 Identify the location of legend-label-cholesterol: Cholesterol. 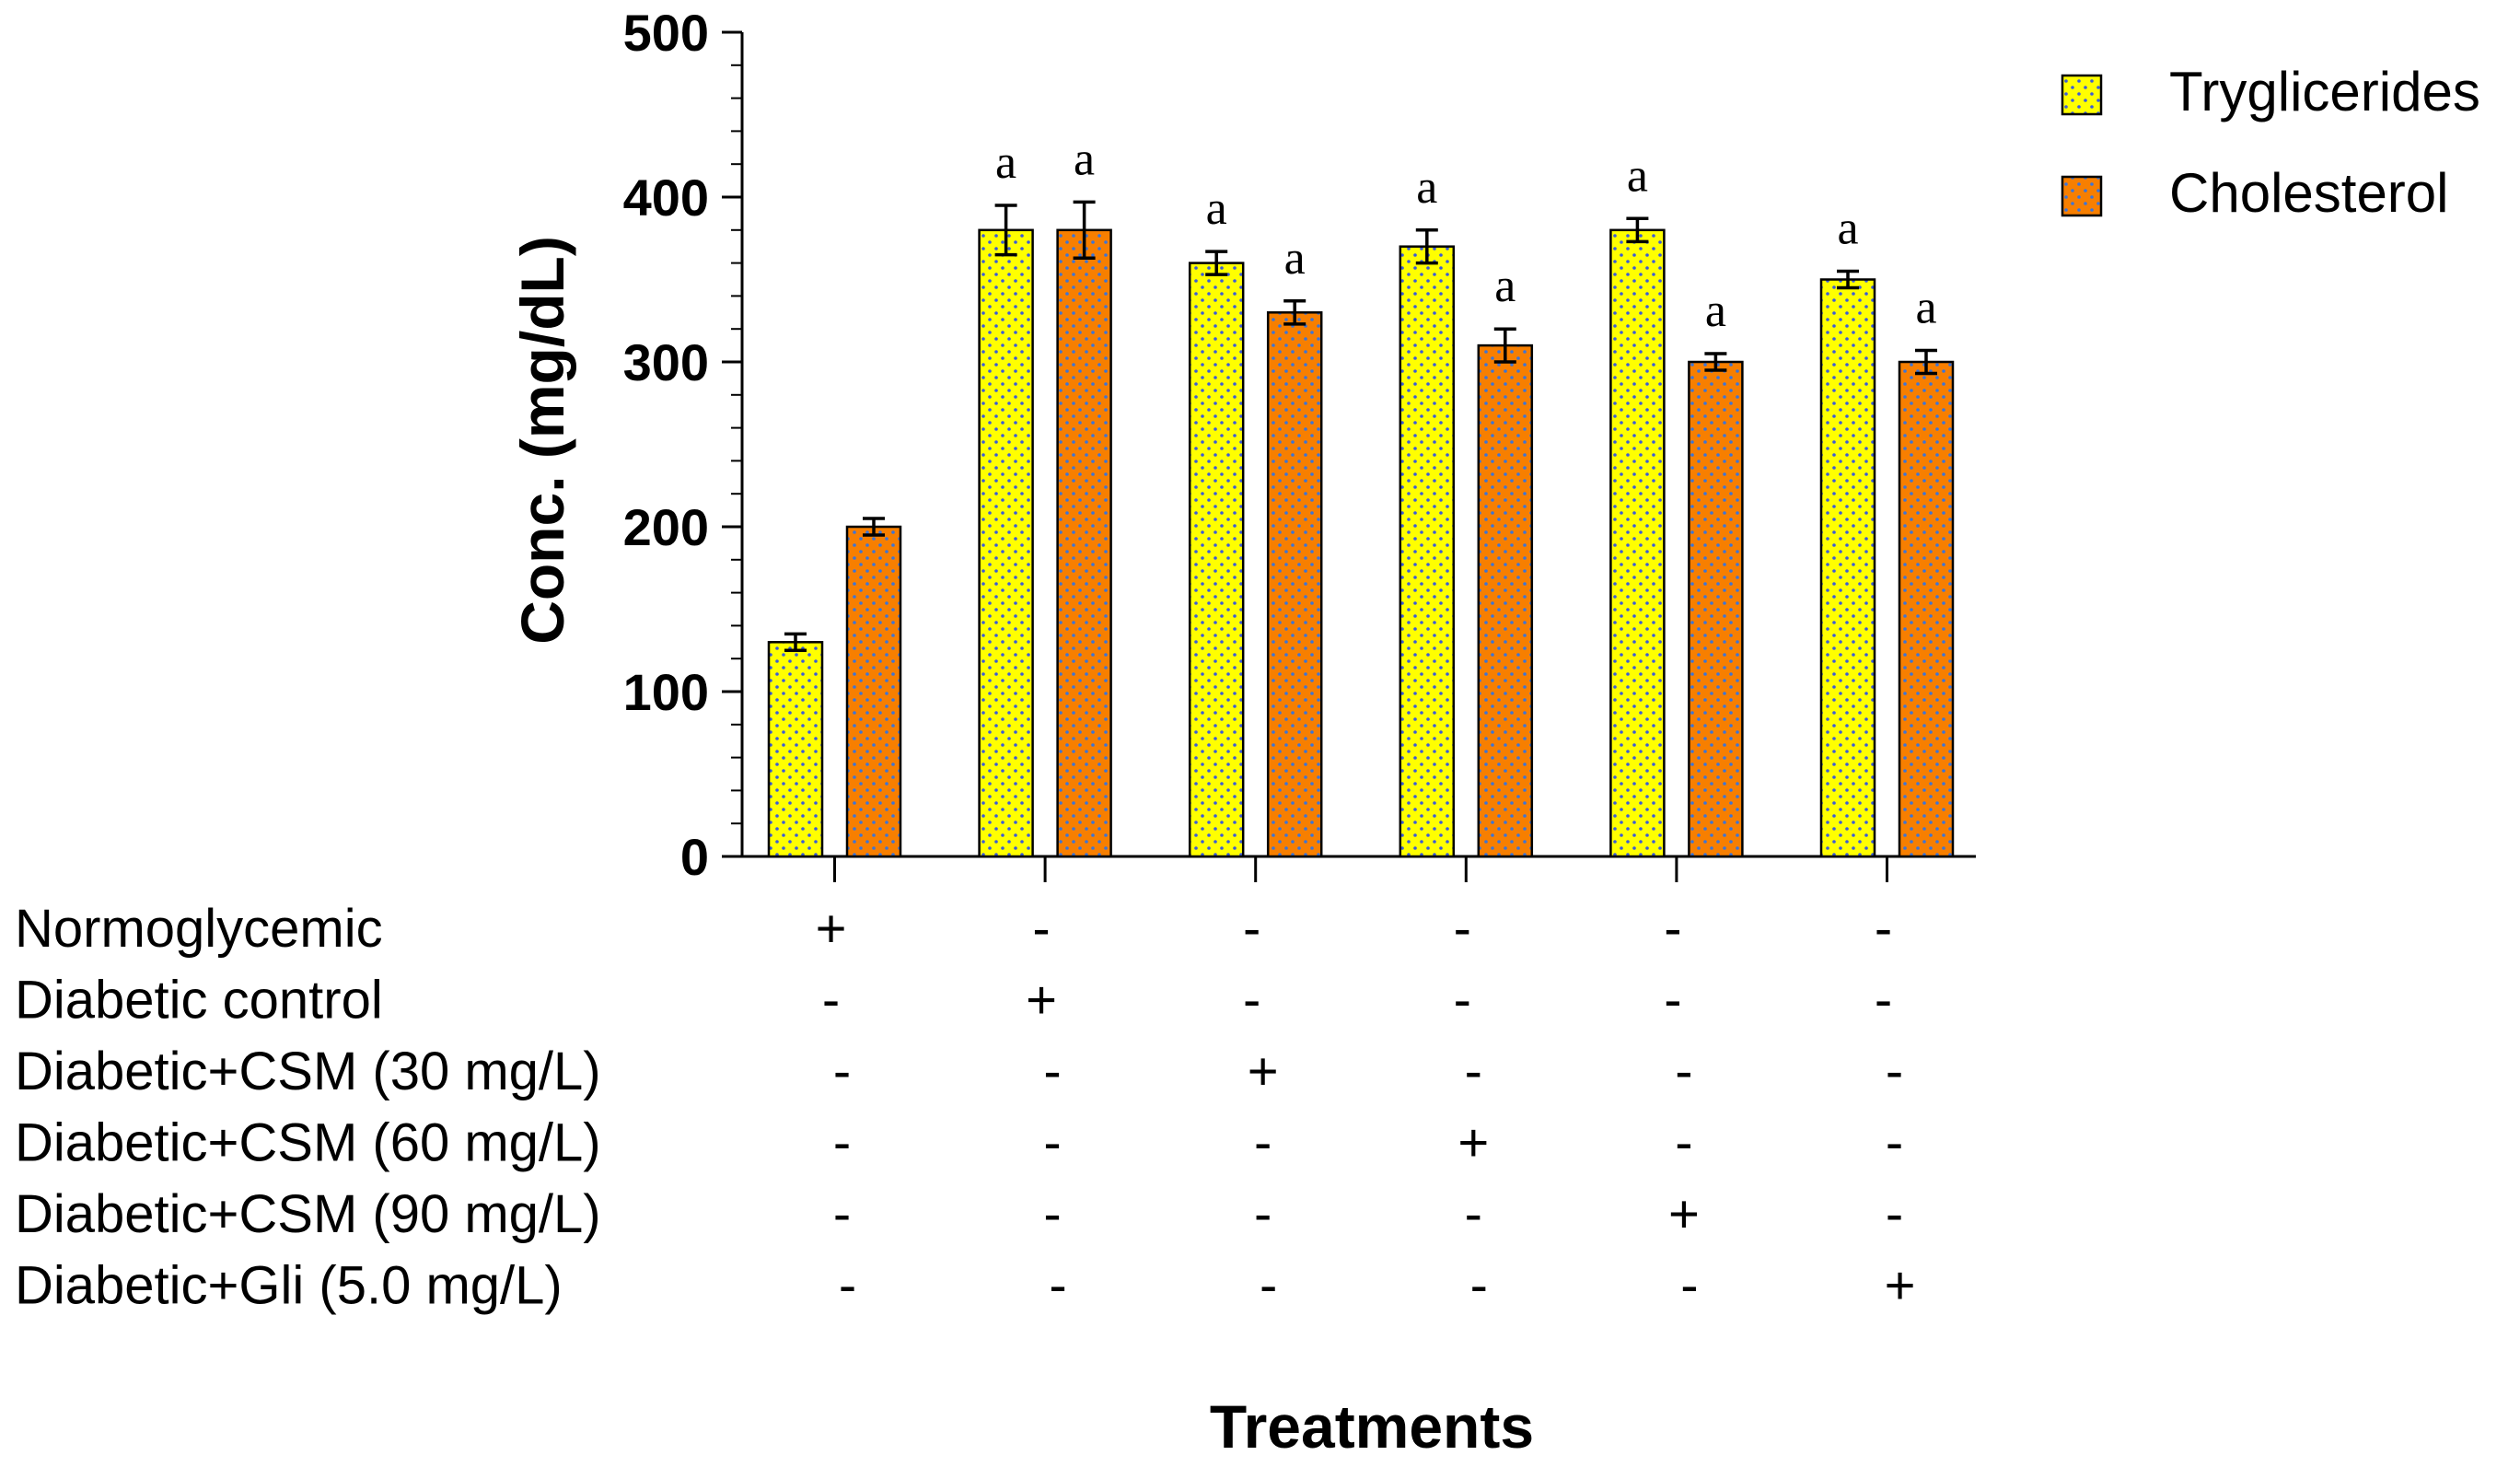
(2309, 193).